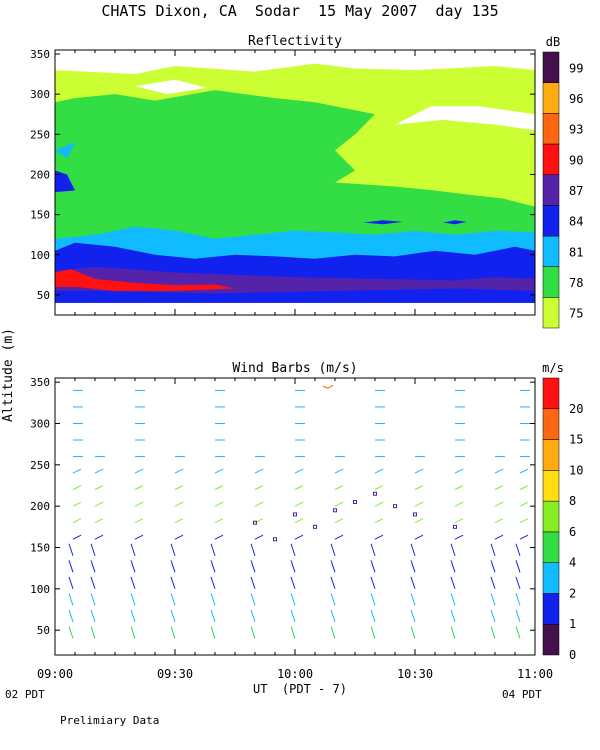  Describe the element at coordinates (522, 694) in the screenshot. I see `local-time-end: 04 PDT` at that location.